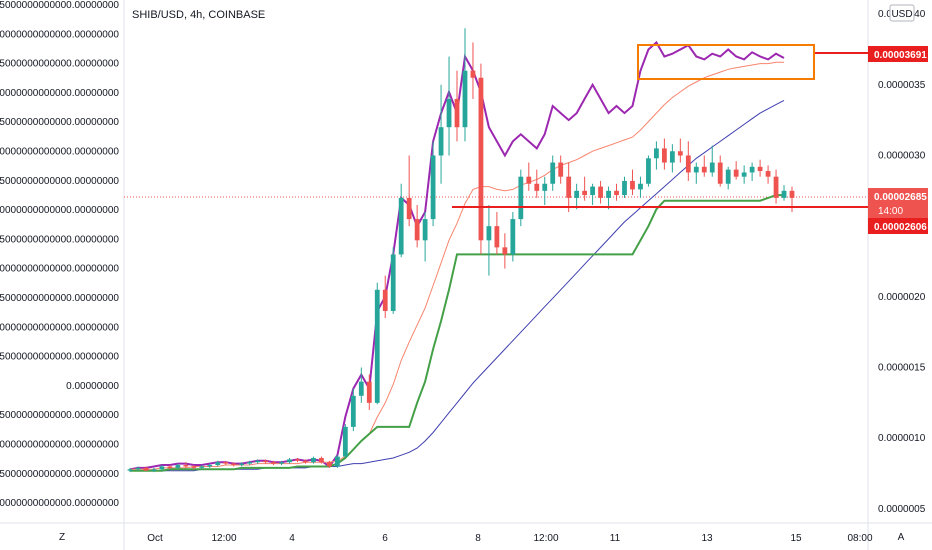  I want to click on left-axis-tick: 60000000000000.00000000, so click(59, 34).